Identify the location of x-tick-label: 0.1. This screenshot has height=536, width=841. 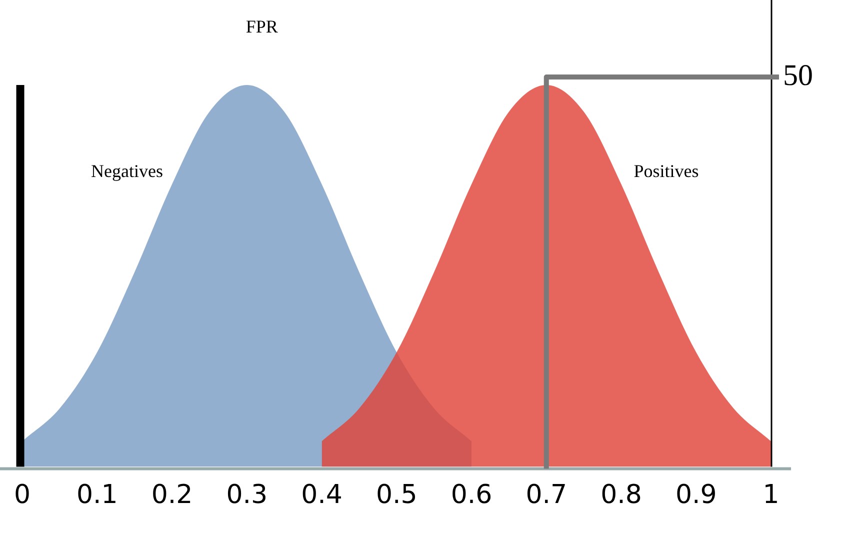
(97, 495).